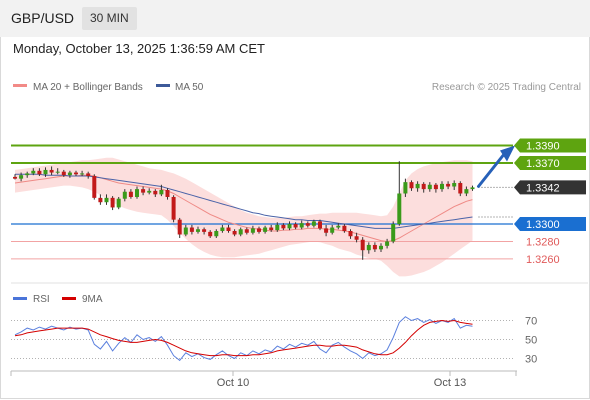 The width and height of the screenshot is (590, 400). What do you see at coordinates (139, 48) in the screenshot?
I see `datetime-label: Monday, October 13, 2025 1:36:59 AM CET` at bounding box center [139, 48].